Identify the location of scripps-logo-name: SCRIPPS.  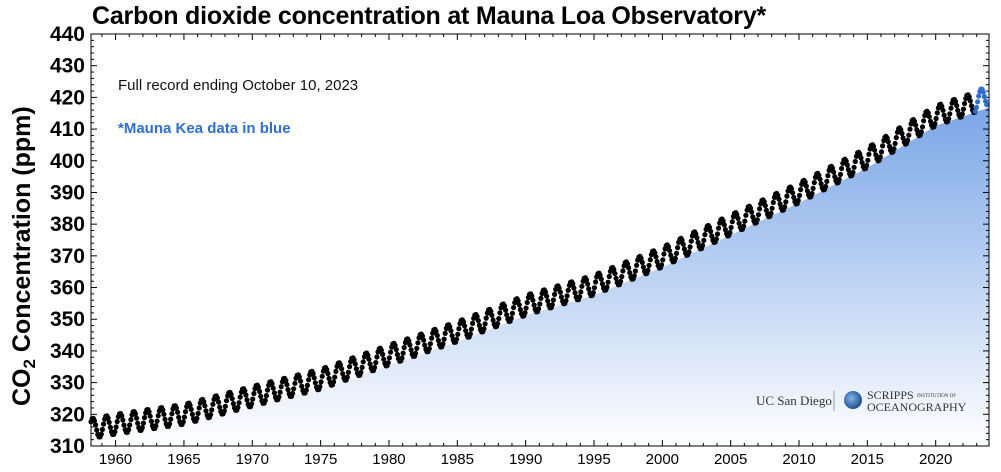
(890, 395).